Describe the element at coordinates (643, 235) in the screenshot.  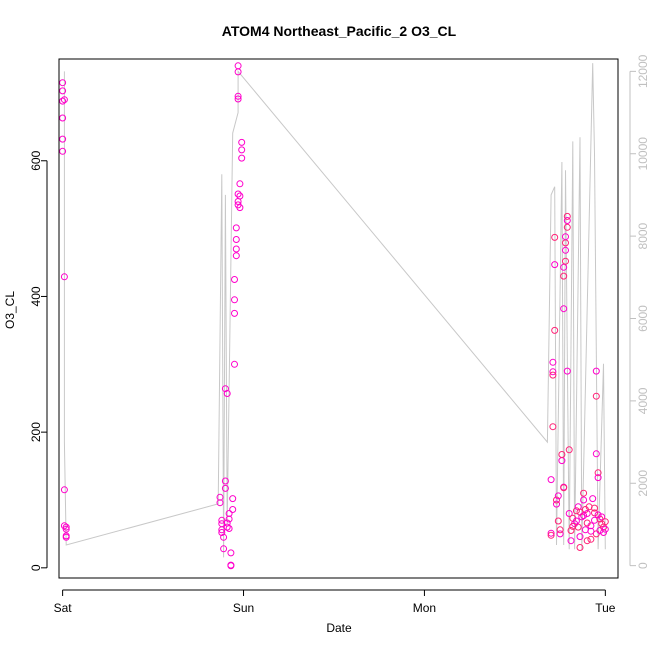
I see `y2-tick-label: 8000` at that location.